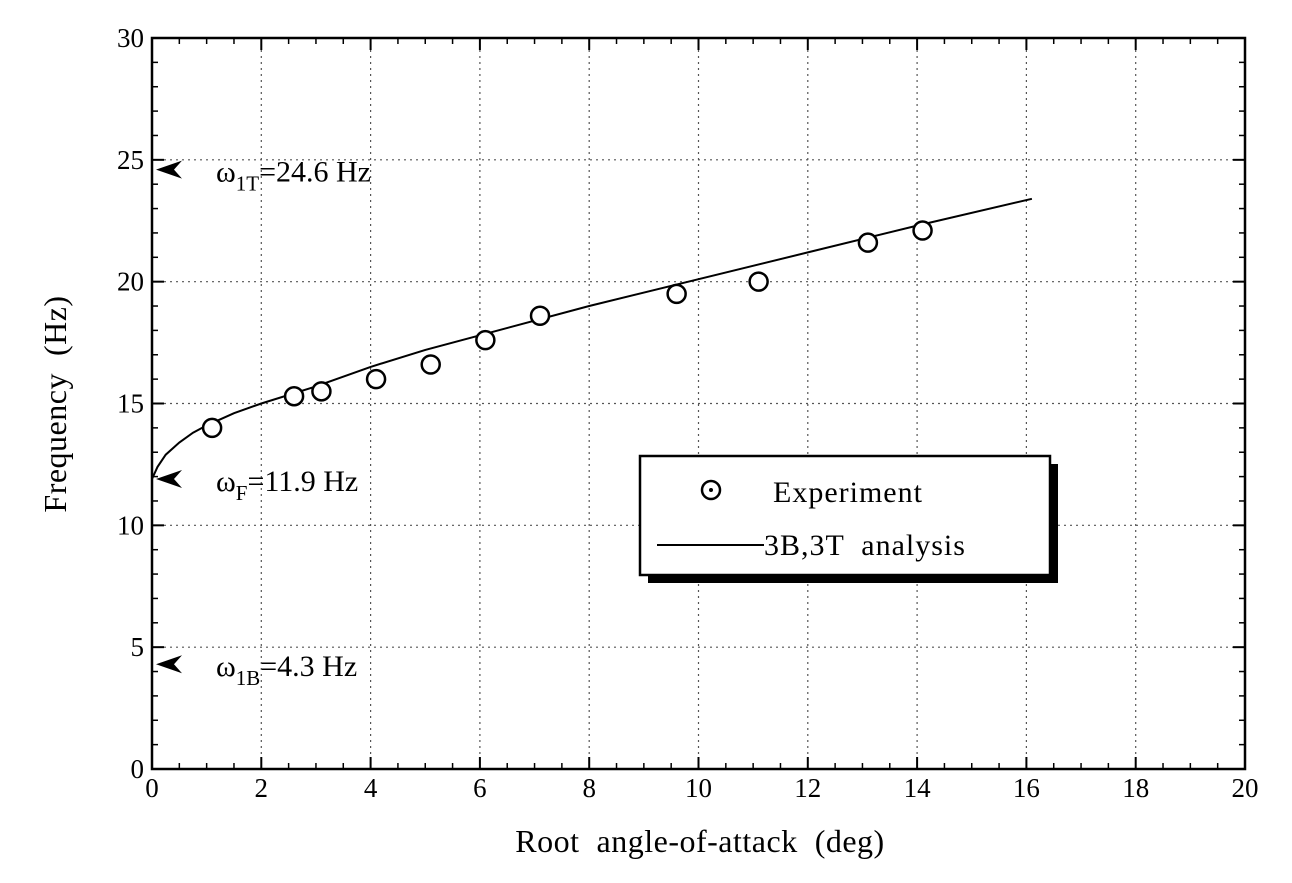 Image resolution: width=1292 pixels, height=883 pixels. Describe the element at coordinates (263, 423) in the screenshot. I see `frequency-annotations: ω1T=24.6 Hz ωF=11.9 Hz ω1B=4.3 Hz` at that location.